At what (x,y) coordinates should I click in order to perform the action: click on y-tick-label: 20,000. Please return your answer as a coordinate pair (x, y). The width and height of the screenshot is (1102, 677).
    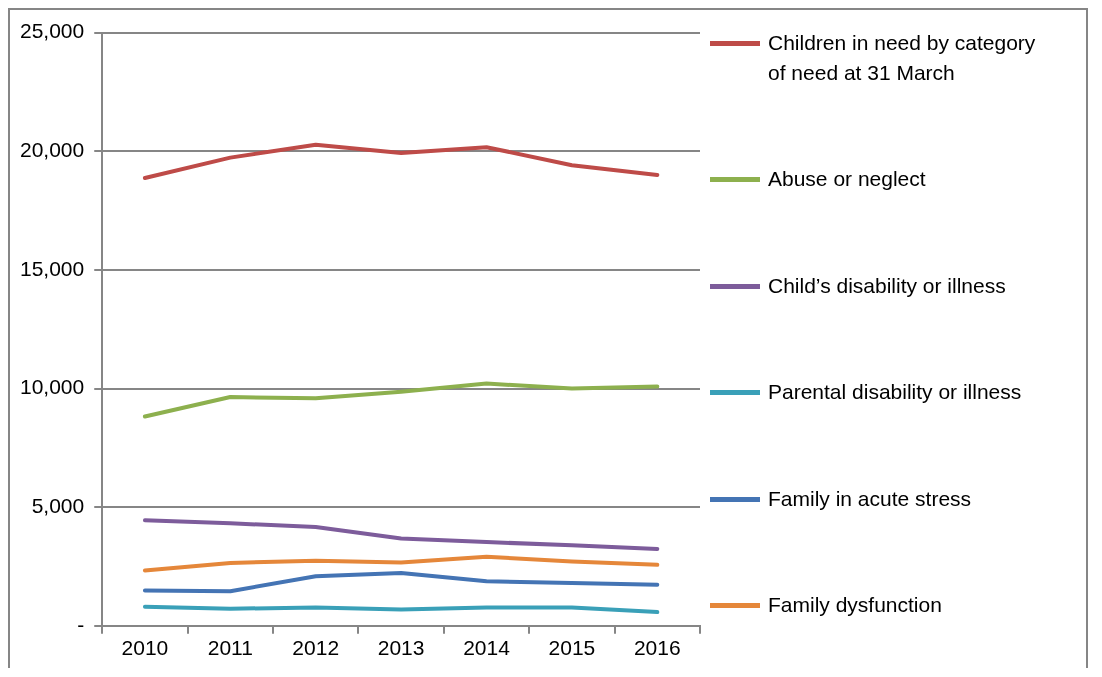
    Looking at the image, I should click on (52, 150).